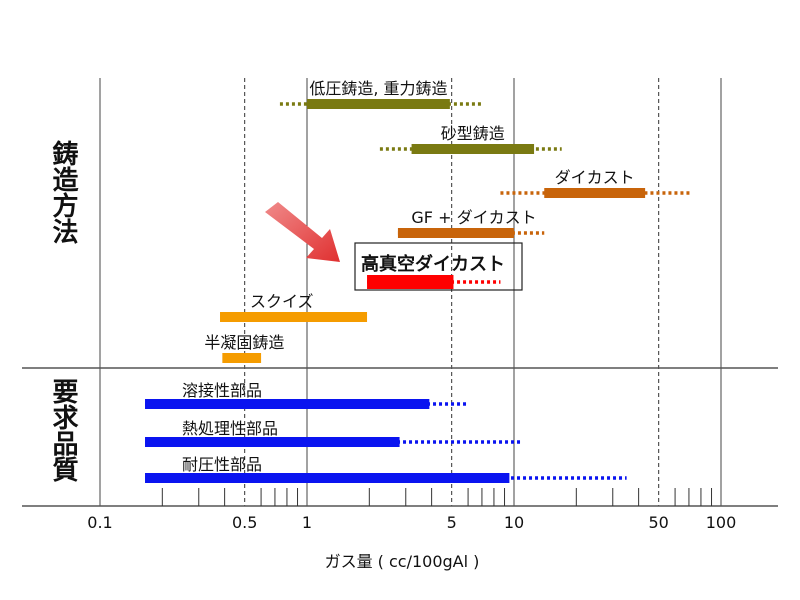 This screenshot has height=600, width=800. What do you see at coordinates (433, 264) in the screenshot?
I see `series-label: 高真空ダイカスト` at bounding box center [433, 264].